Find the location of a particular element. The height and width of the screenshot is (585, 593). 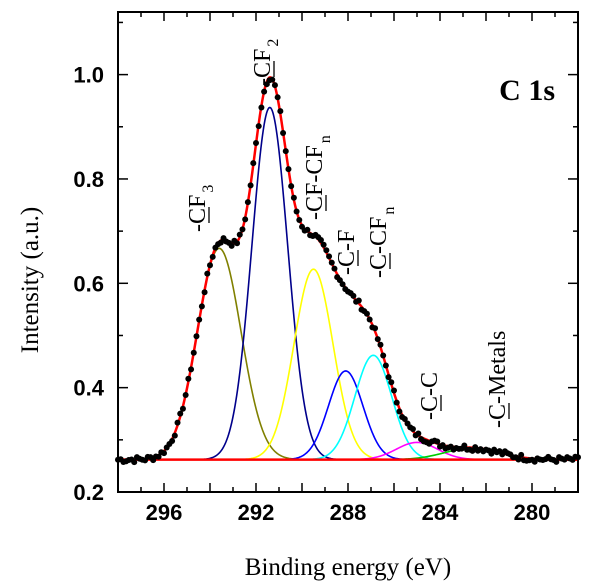

y-tick-label: 0.8 is located at coordinates (88, 179).